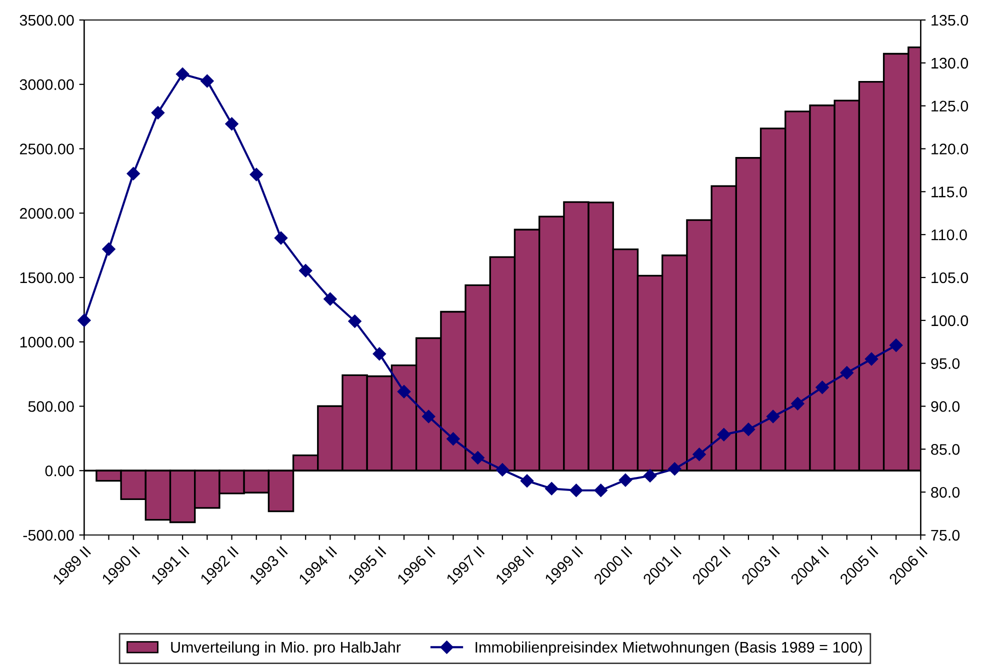  Describe the element at coordinates (950, 106) in the screenshot. I see `y2-tick-label: 125.0` at that location.